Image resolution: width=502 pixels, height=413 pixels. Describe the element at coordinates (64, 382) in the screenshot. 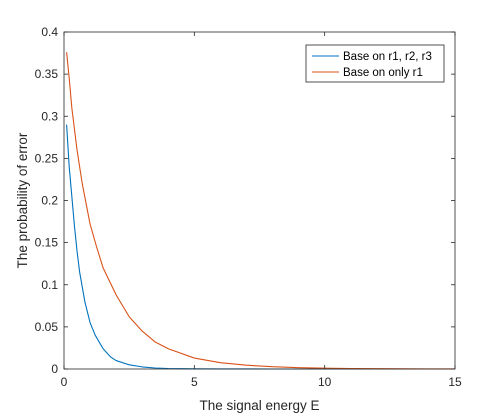

I see `x-tick-label: 0` at that location.